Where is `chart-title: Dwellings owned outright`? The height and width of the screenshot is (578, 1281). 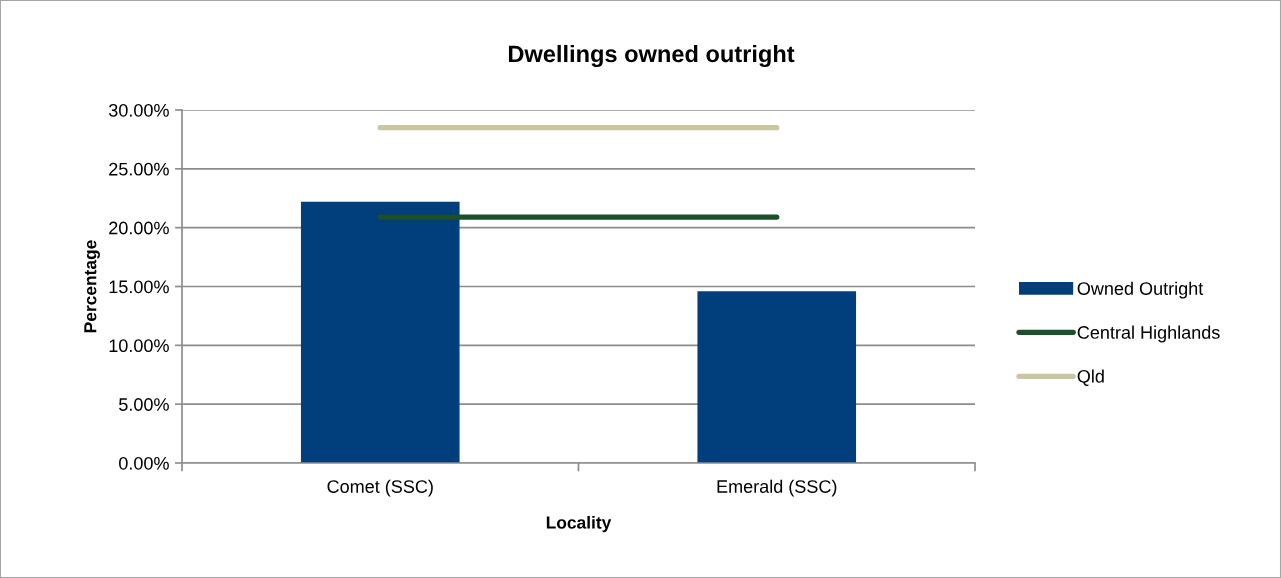
chart-title: Dwellings owned outright is located at coordinates (651, 56).